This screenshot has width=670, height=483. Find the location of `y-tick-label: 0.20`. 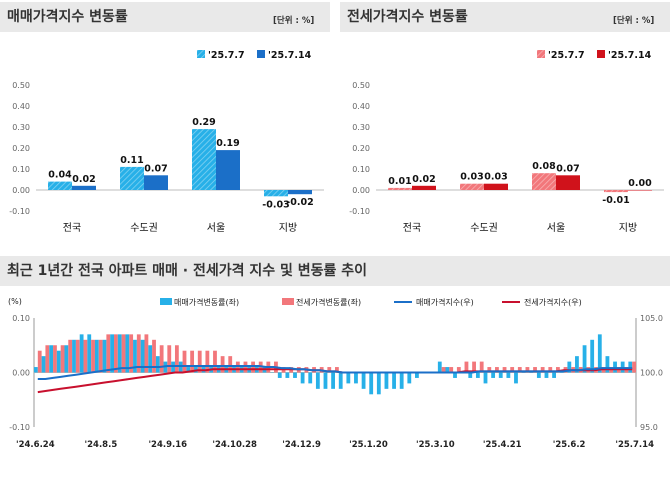

y-tick-label: 0.20 is located at coordinates (361, 148).